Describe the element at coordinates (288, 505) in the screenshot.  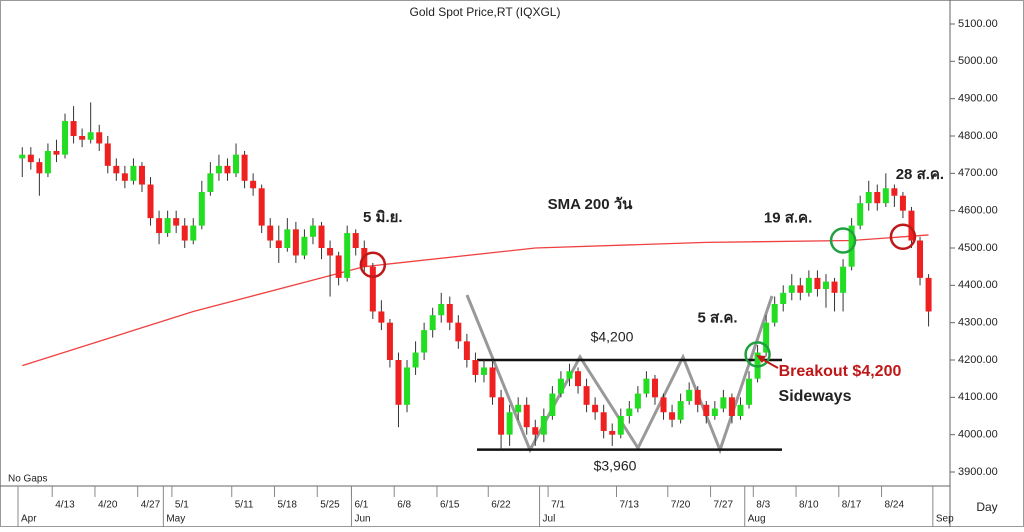
I see `x-tick-label: 5/18` at that location.